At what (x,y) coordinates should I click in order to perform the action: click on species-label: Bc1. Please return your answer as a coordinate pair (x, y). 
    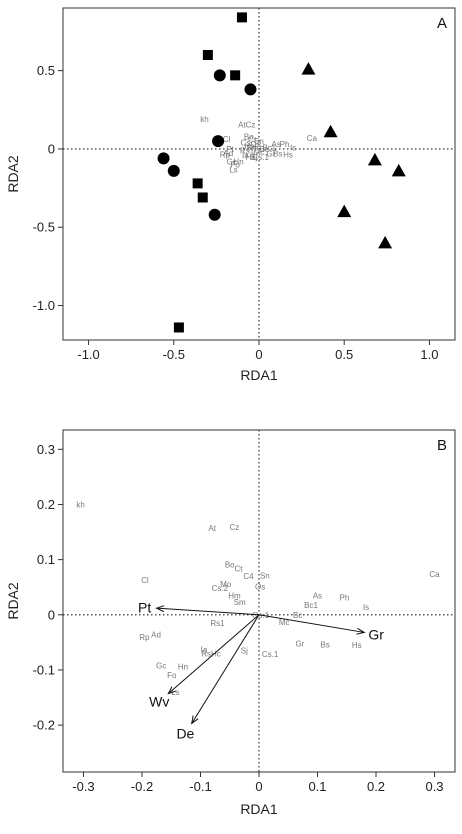
    Looking at the image, I should click on (269, 147).